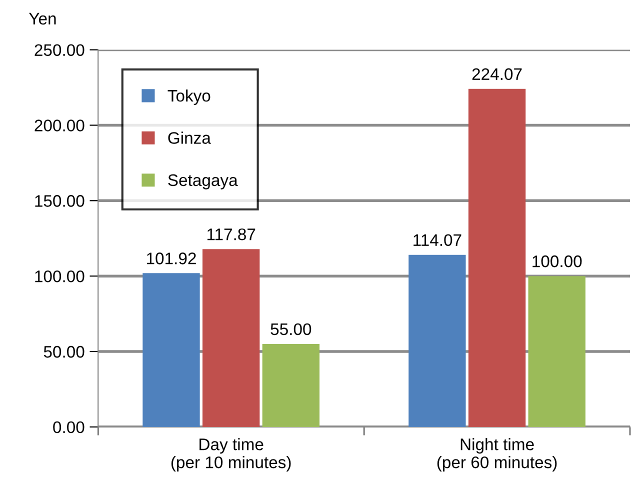  Describe the element at coordinates (497, 455) in the screenshot. I see `x-tick-label: Night time (per 60 minutes)` at that location.